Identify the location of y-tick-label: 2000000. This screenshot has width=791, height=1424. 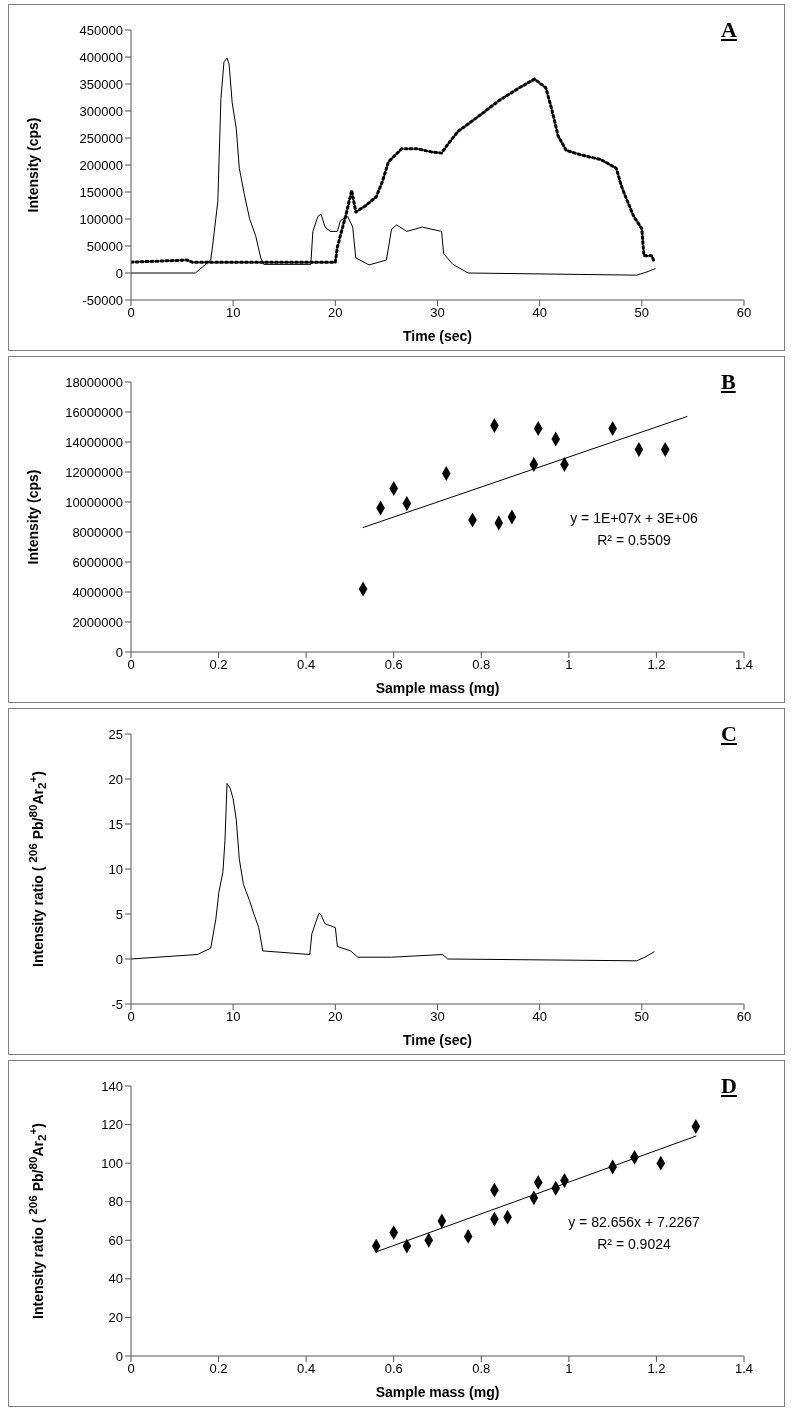
(97, 622).